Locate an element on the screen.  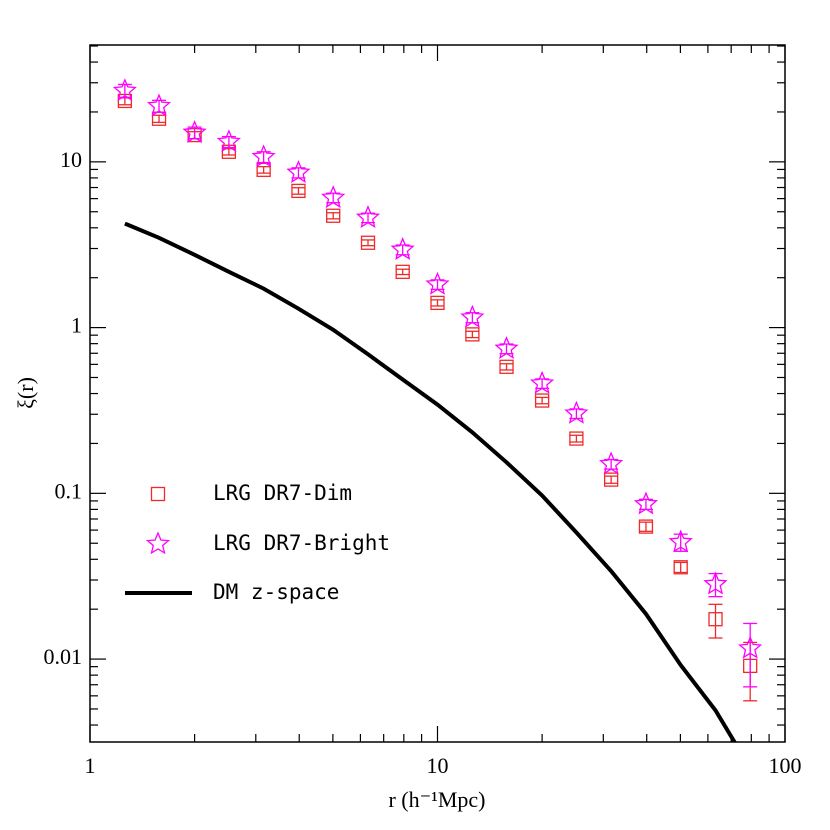
legend: LRG DR7-Dim LRG DR7-Bright DM z-space is located at coordinates (257, 542).